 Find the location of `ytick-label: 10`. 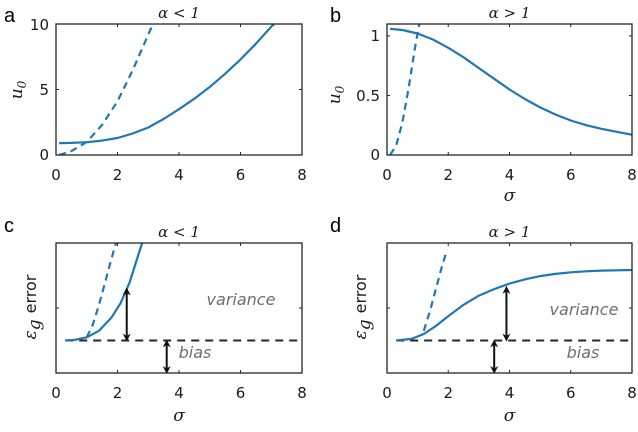

ytick-label: 10 is located at coordinates (39, 25).